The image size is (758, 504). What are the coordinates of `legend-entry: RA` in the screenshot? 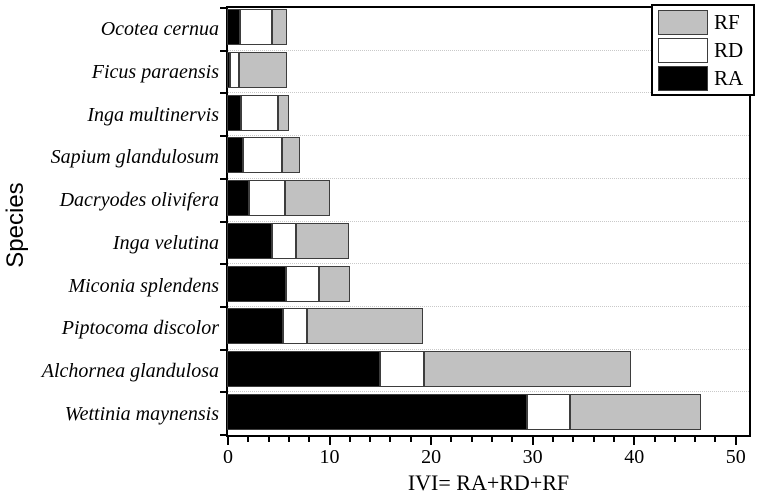 It's located at (703, 78).